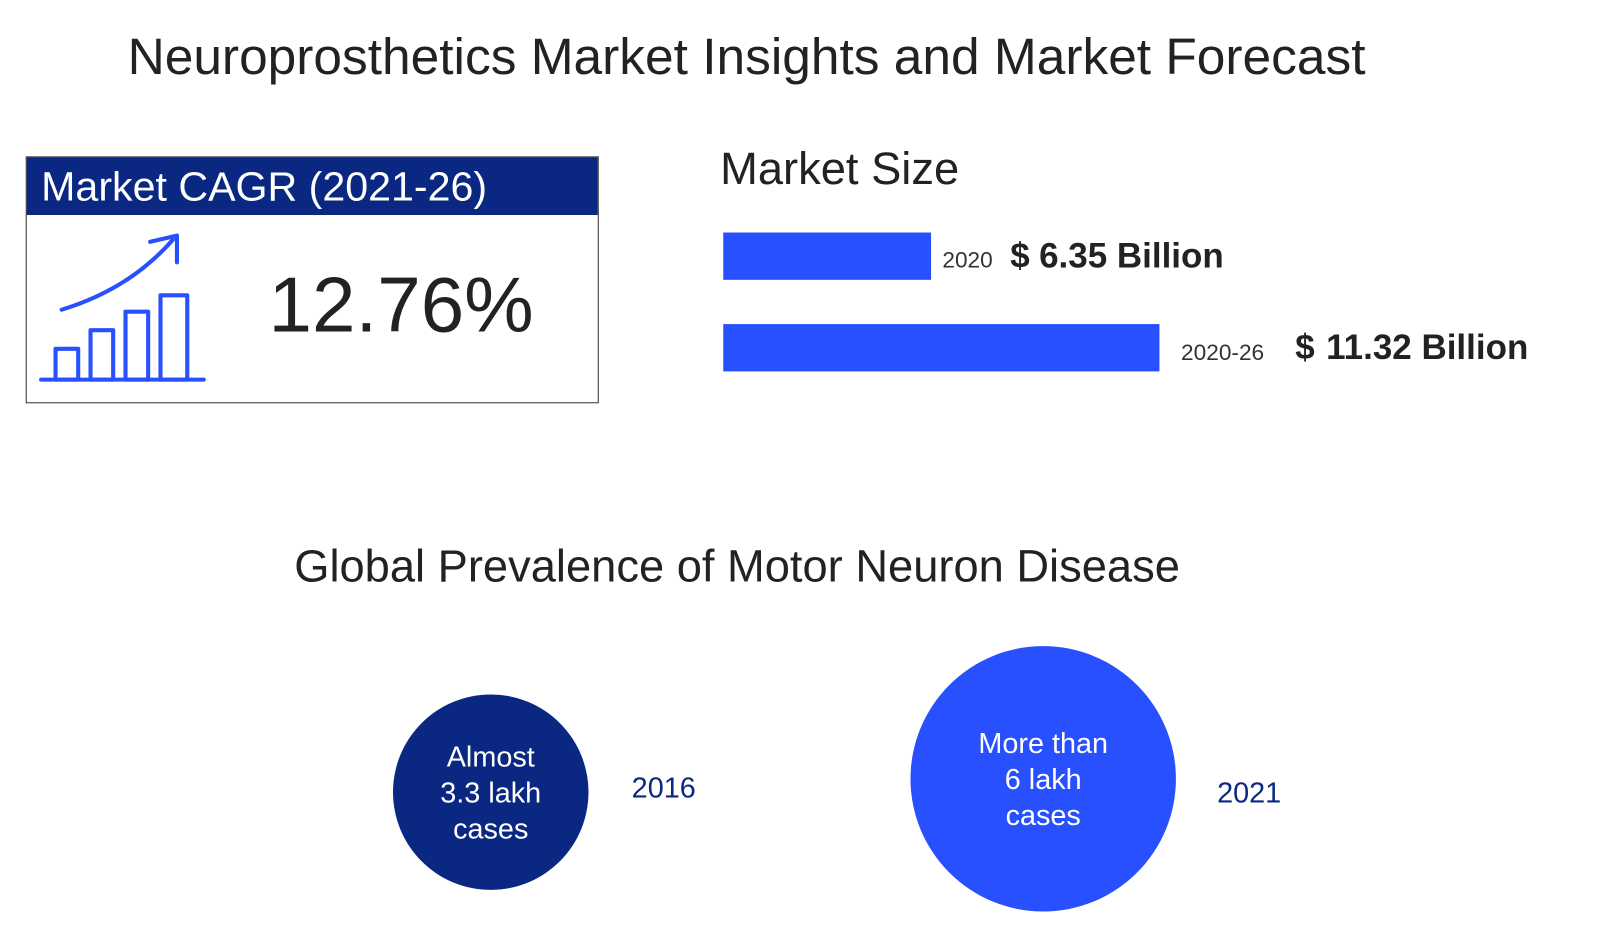 This screenshot has width=1605, height=945. What do you see at coordinates (1427, 348) in the screenshot?
I see `amount: 11.32 Billion` at bounding box center [1427, 348].